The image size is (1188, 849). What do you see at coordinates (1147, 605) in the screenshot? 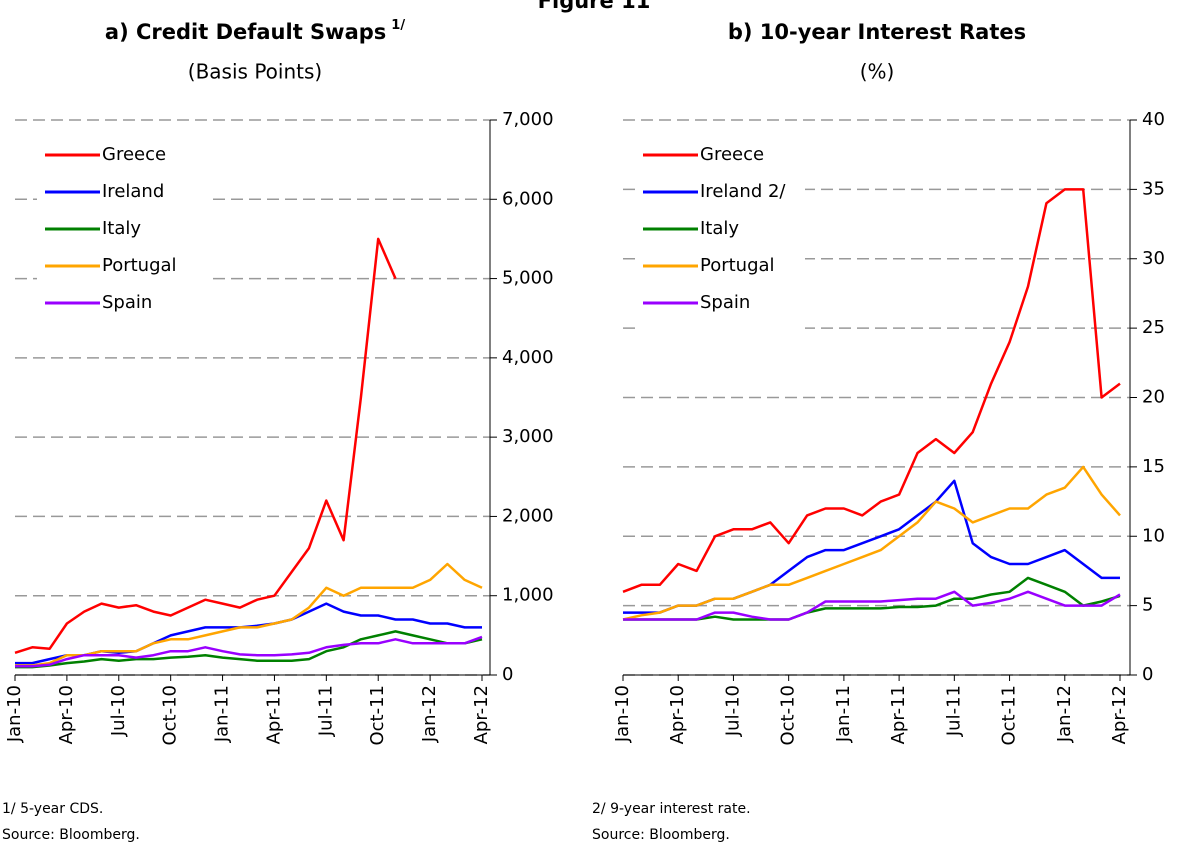
I see `y-tick-label: 5` at bounding box center [1147, 605].